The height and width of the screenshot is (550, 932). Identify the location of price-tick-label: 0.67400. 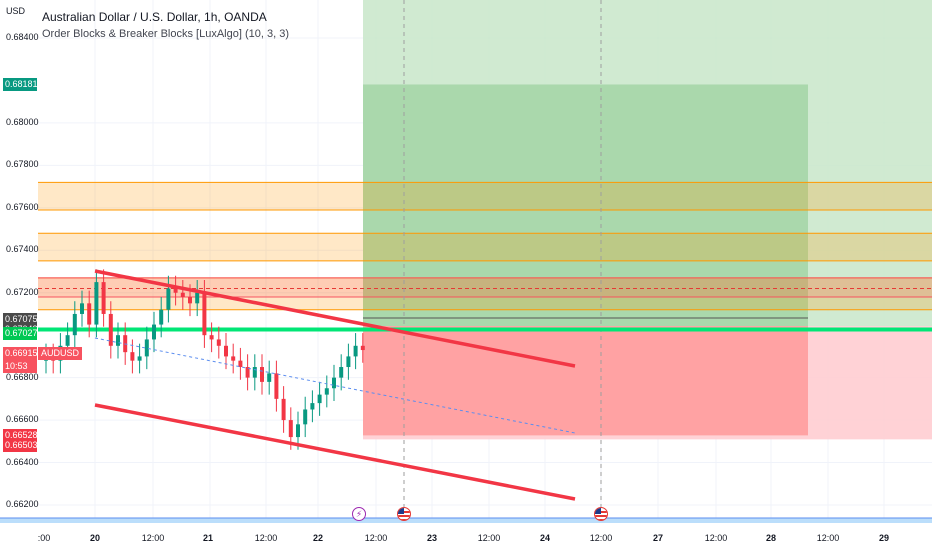
(22, 249).